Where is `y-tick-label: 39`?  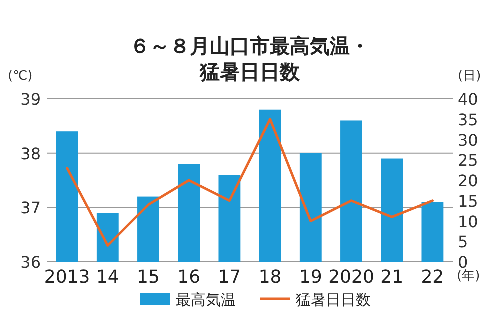
y-tick-label: 39 is located at coordinates (30, 99).